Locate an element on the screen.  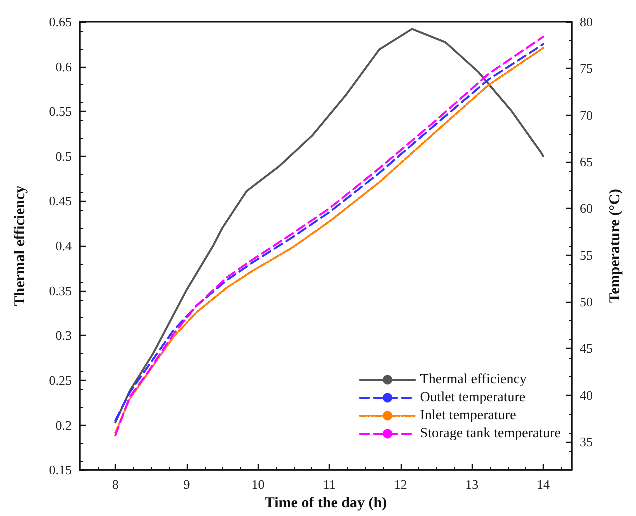
y2-tick-label: 80 is located at coordinates (586, 22).